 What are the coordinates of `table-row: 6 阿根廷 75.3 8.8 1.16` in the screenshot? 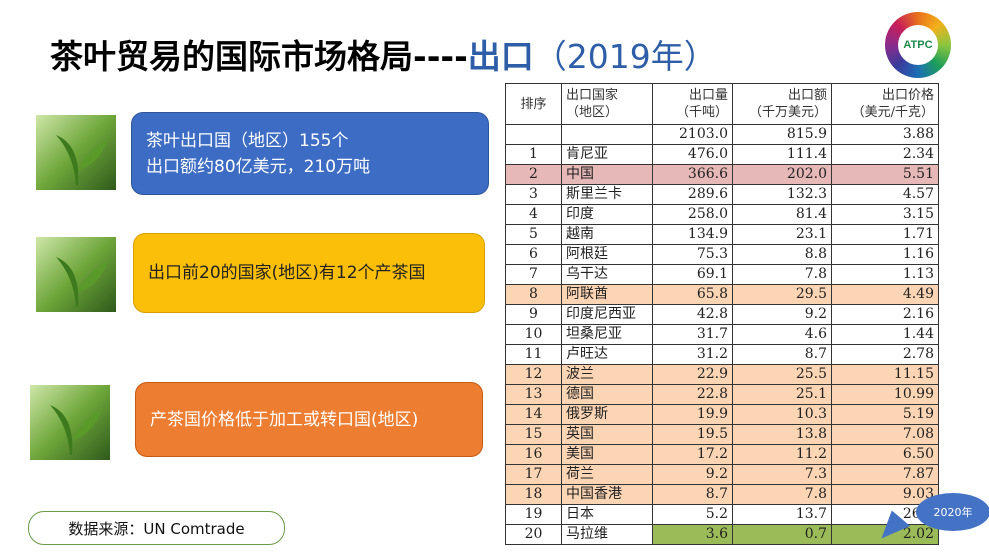 It's located at (722, 254).